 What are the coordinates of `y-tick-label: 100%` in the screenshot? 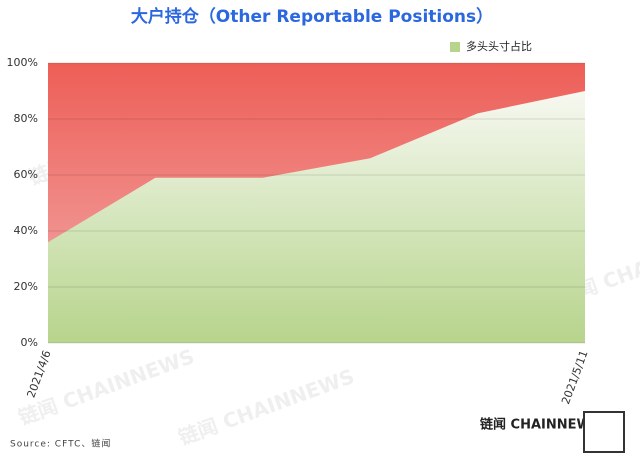 It's located at (22, 62).